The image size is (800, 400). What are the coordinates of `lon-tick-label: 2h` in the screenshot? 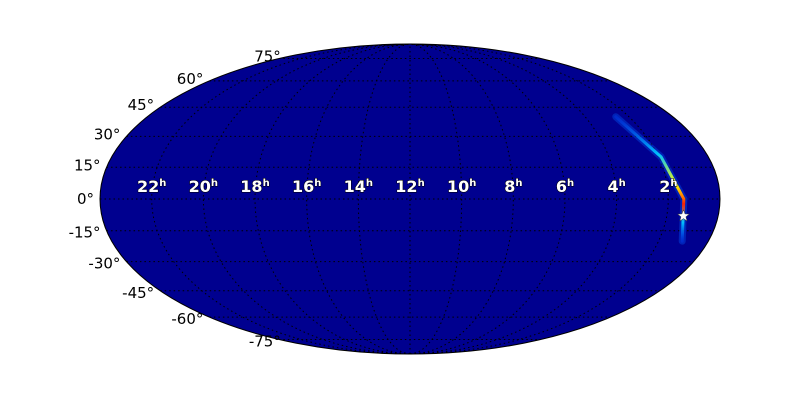 It's located at (668, 186).